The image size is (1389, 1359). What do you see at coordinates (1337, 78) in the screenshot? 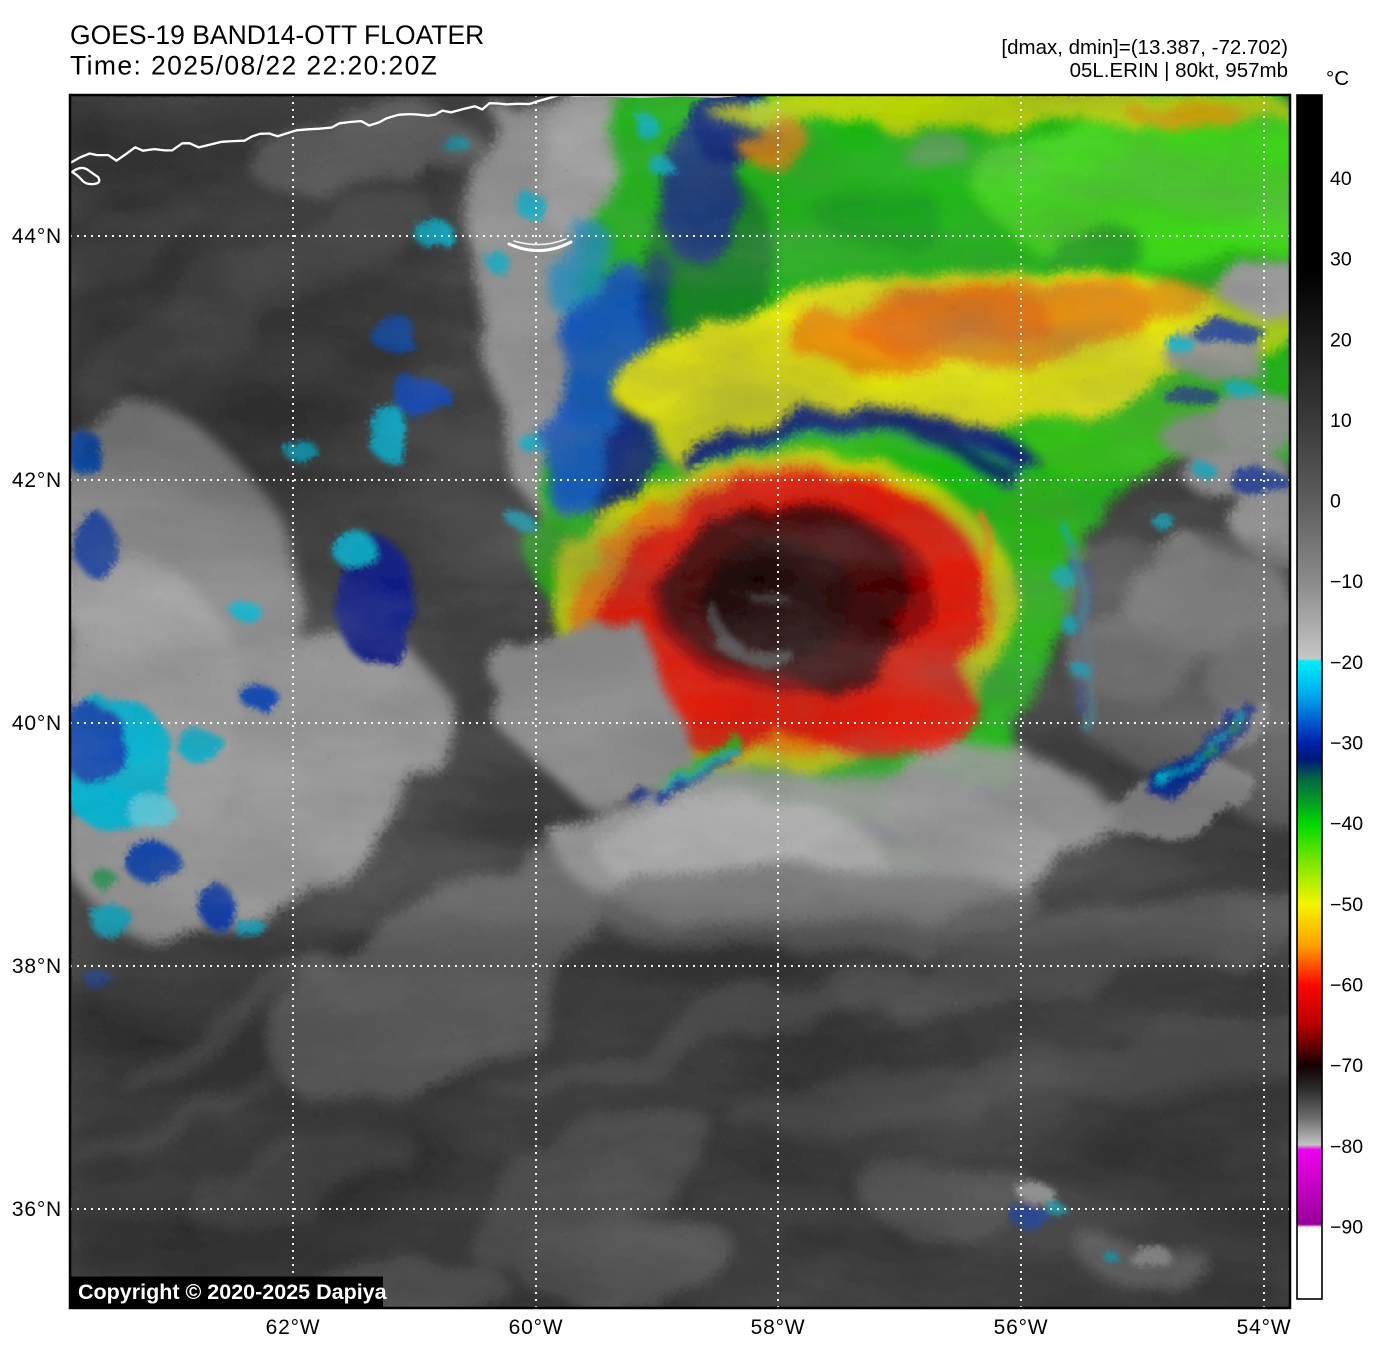
I see `svg-text: °C` at bounding box center [1337, 78].